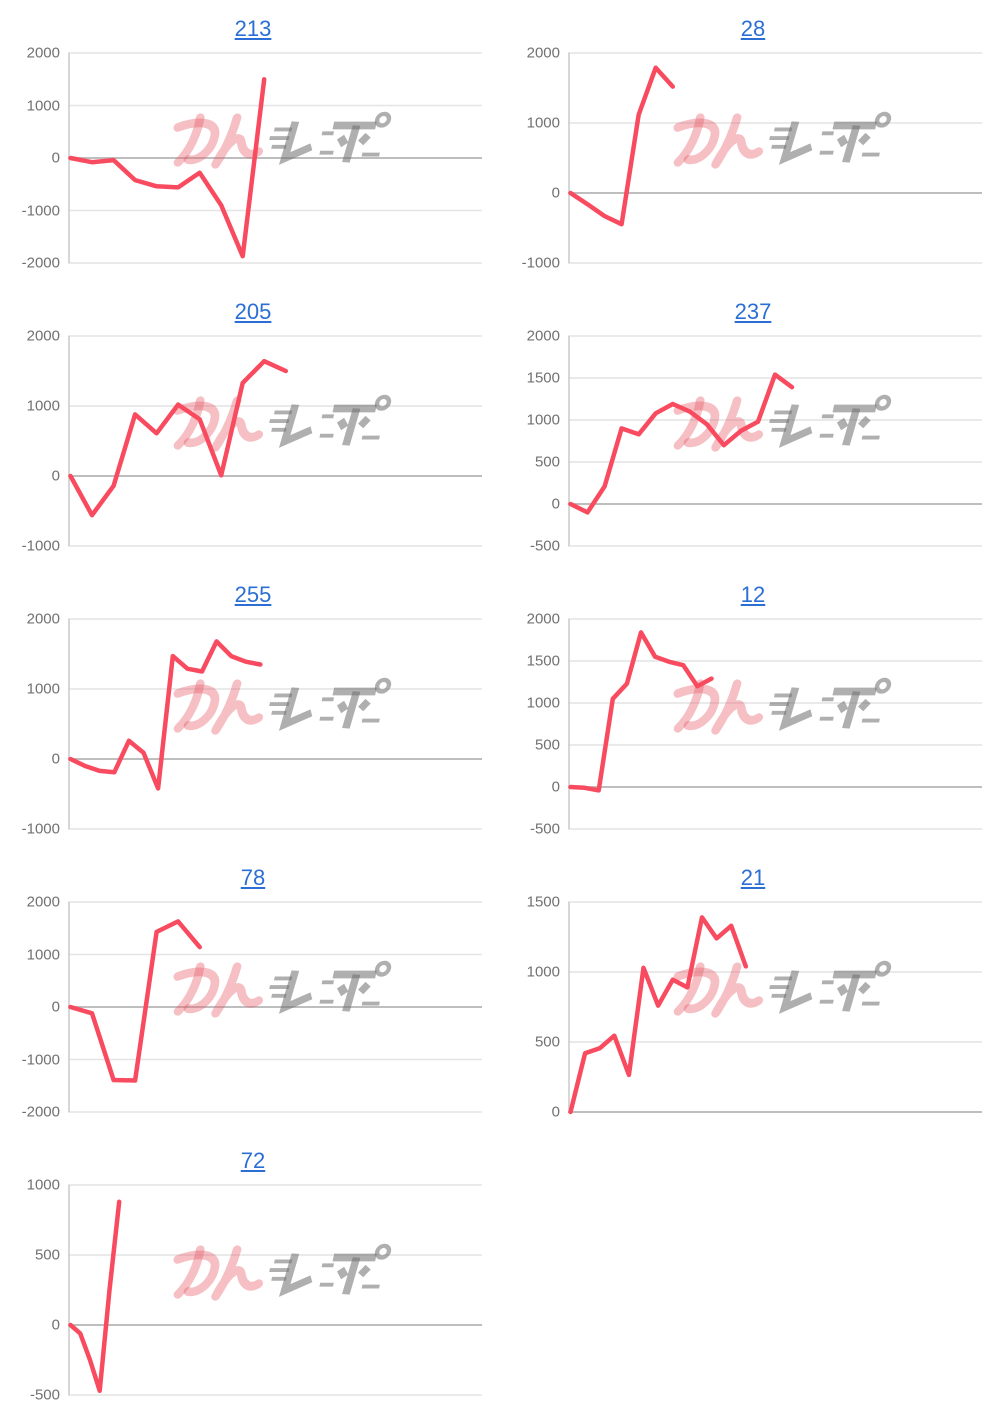 This screenshot has width=1000, height=1416. I want to click on y-tick-label: -2000, so click(40, 1112).